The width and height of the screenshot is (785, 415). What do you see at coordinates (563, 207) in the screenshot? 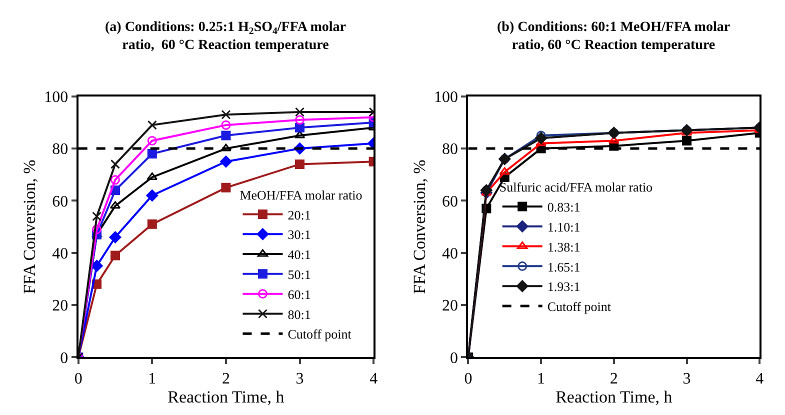
I see `legend-label: 0.83:1` at bounding box center [563, 207].